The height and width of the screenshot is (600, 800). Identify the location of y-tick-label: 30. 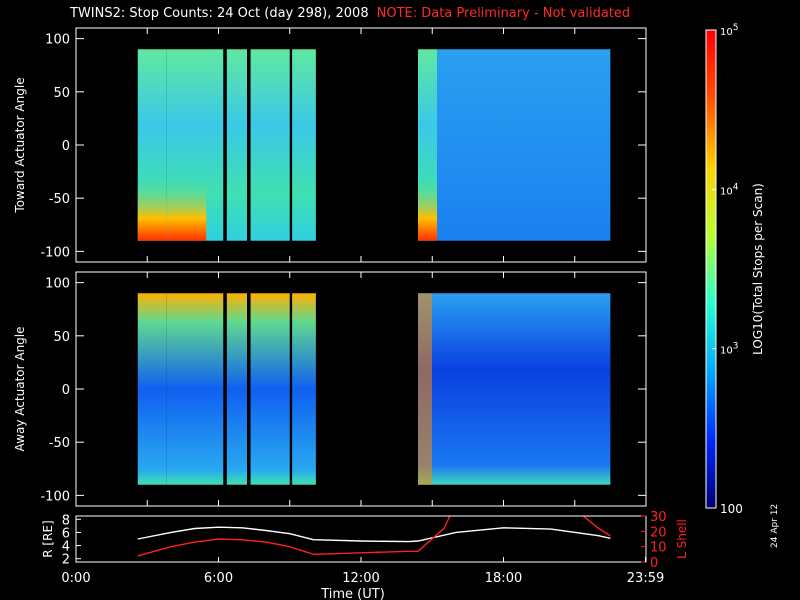
(658, 517).